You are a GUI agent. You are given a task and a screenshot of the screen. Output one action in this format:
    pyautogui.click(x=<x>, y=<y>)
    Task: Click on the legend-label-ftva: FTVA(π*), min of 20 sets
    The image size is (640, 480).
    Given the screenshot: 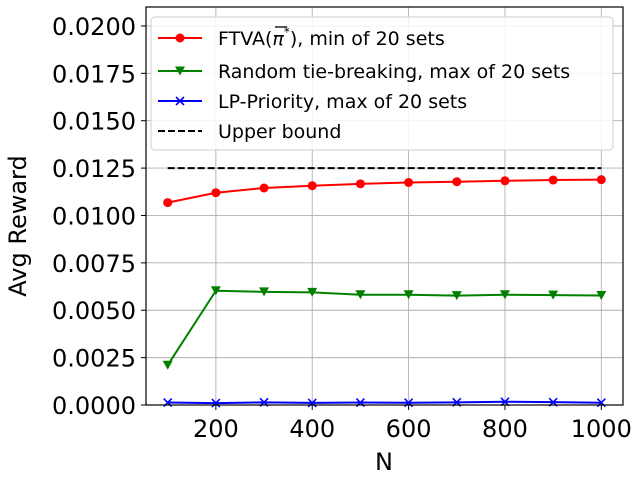 What is the action you would take?
    pyautogui.click(x=331, y=37)
    